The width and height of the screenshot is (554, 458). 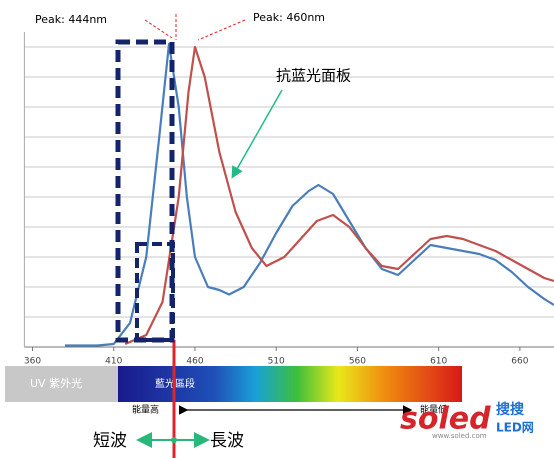 What do you see at coordinates (194, 362) in the screenshot?
I see `x-tick-label: 460` at bounding box center [194, 362].